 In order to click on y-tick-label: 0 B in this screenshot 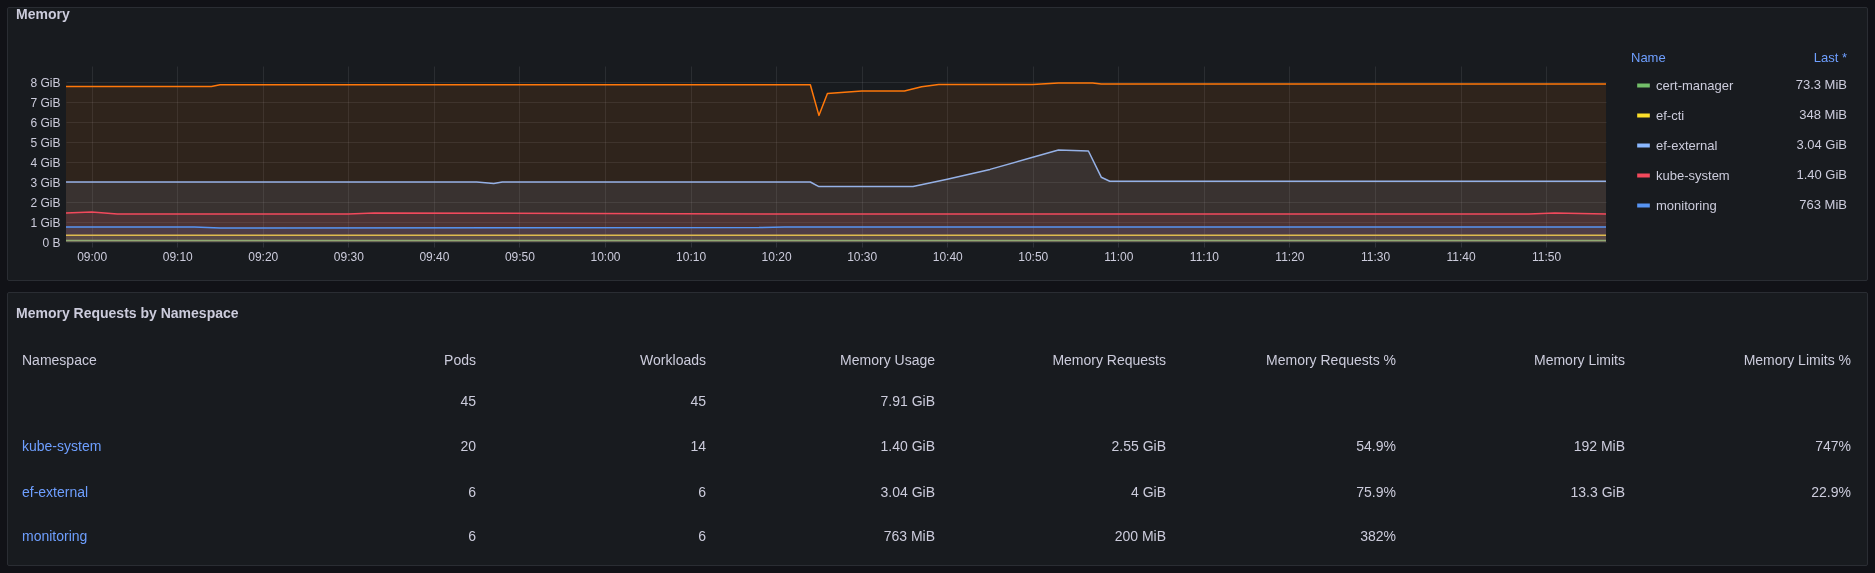, I will do `click(51, 242)`.